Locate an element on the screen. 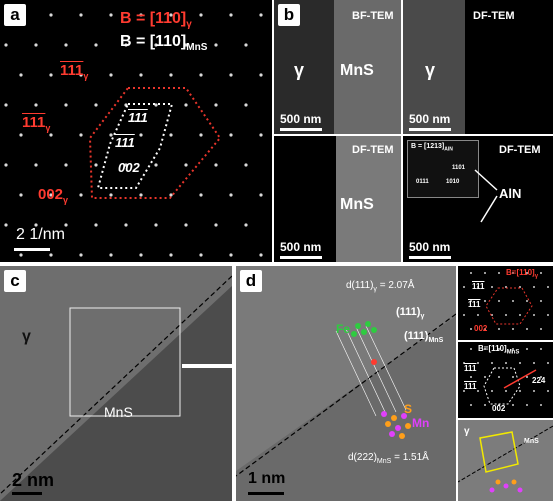 The width and height of the screenshot is (553, 501). inset-saed-mns: B=[110]MnS 111 111 002 224 is located at coordinates (505, 380).